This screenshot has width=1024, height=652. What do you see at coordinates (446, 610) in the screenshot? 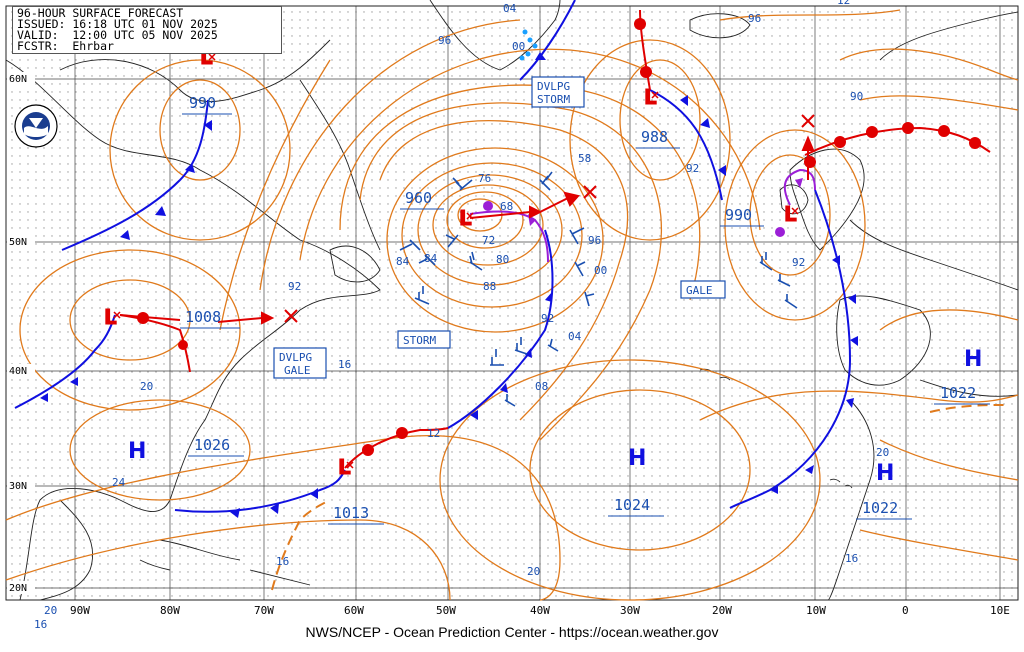
I see `lon-label: 50W` at bounding box center [446, 610].